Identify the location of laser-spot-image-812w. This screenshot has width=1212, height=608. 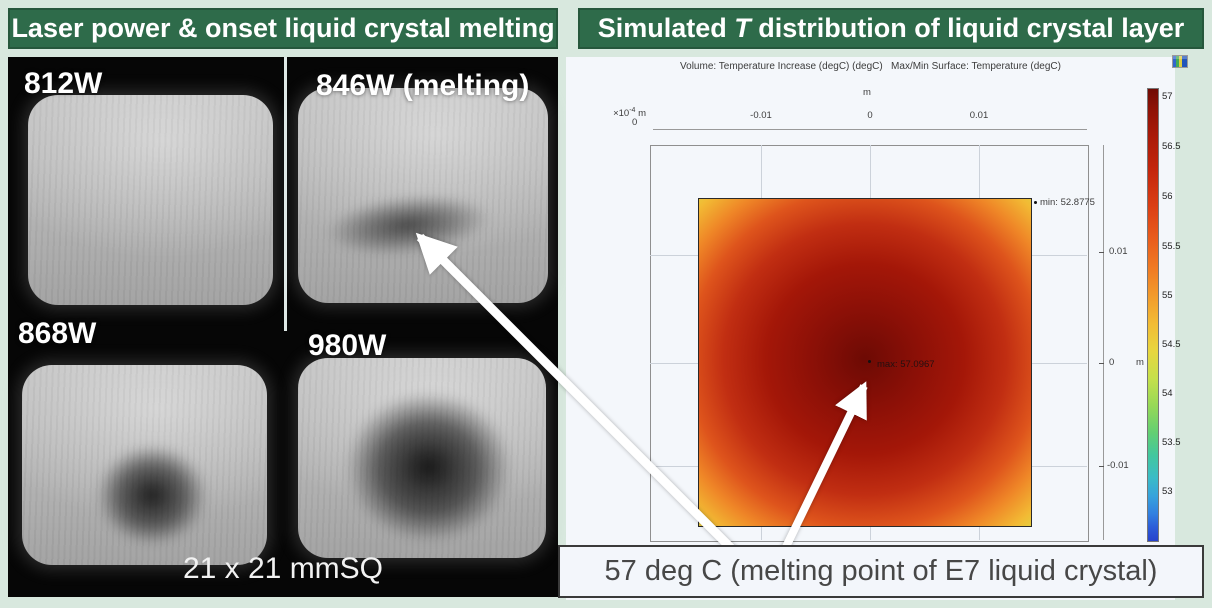
(150, 200).